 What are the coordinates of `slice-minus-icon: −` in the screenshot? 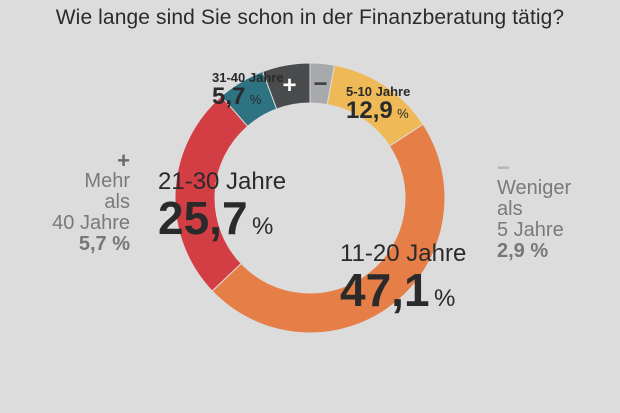 It's located at (320, 83).